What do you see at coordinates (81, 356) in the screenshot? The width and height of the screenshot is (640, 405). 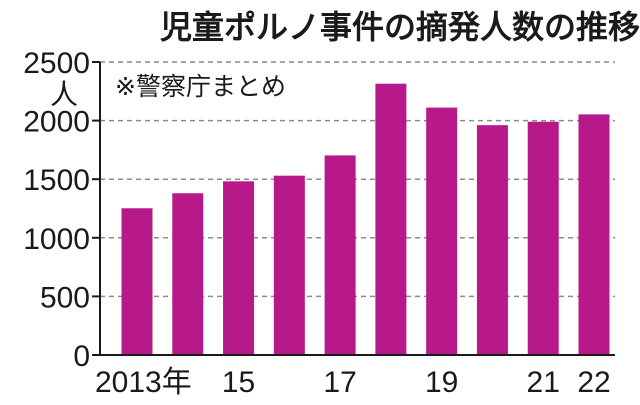 I see `y-tick-label-0: 0` at bounding box center [81, 356].